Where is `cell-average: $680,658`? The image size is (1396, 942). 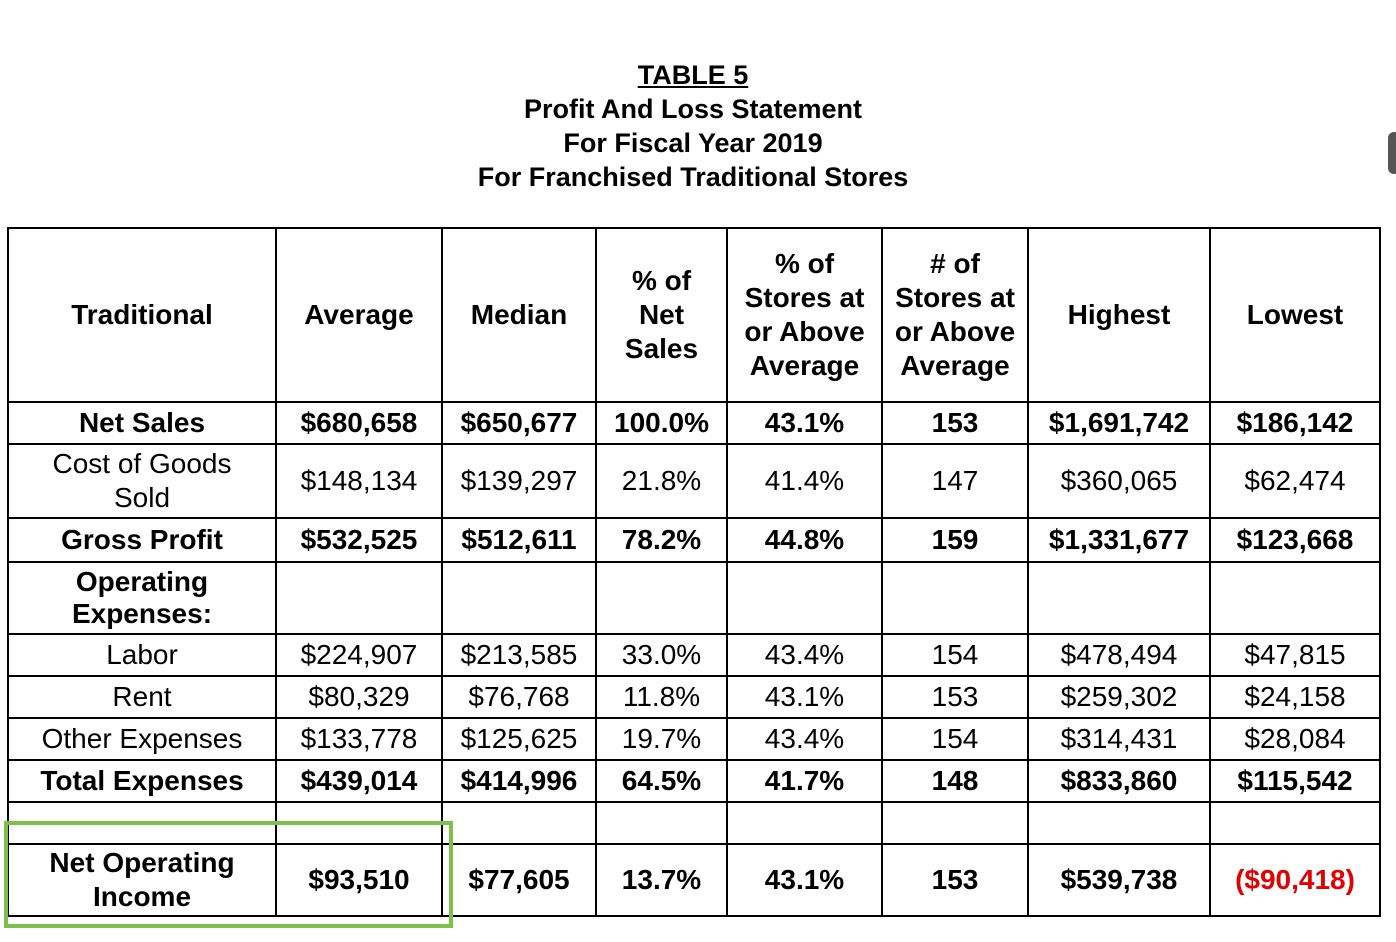
cell-average: $680,658 is located at coordinates (359, 423).